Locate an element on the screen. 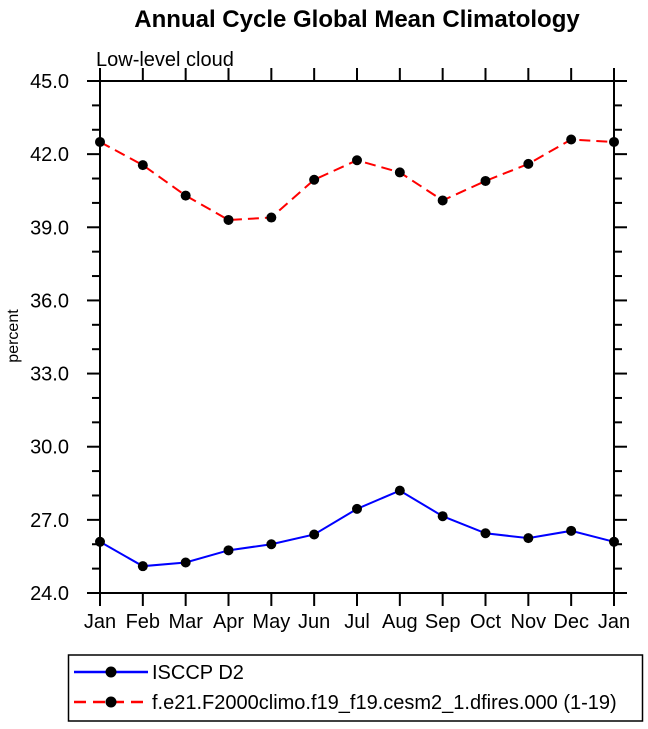 The width and height of the screenshot is (648, 729). x-tick-label: Aug is located at coordinates (400, 622).